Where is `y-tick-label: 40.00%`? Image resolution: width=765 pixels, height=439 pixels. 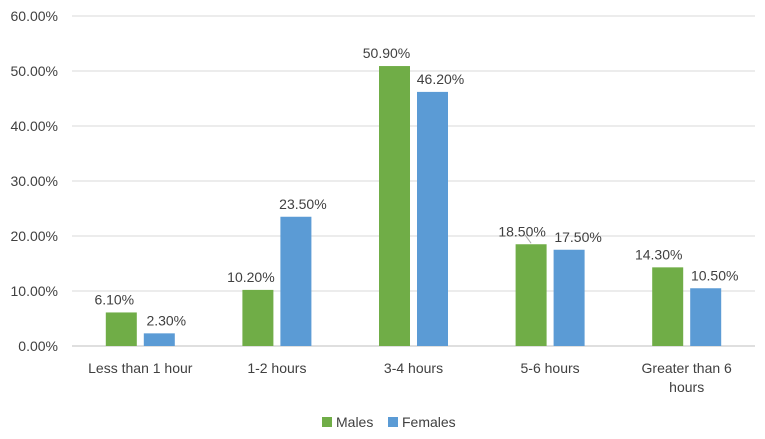 y-tick-label: 40.00% is located at coordinates (34, 126).